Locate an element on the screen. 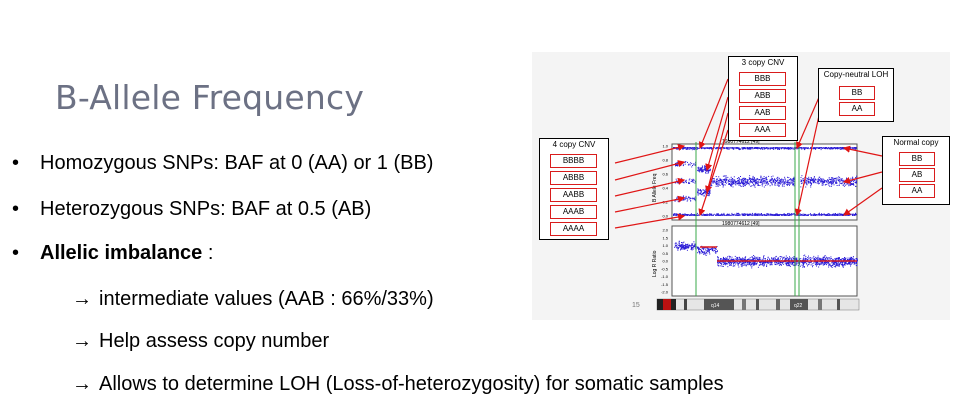 The height and width of the screenshot is (403, 955). box-3-copy-cnv: 3 copy CNV BBB ABB AAB AAA is located at coordinates (763, 98).